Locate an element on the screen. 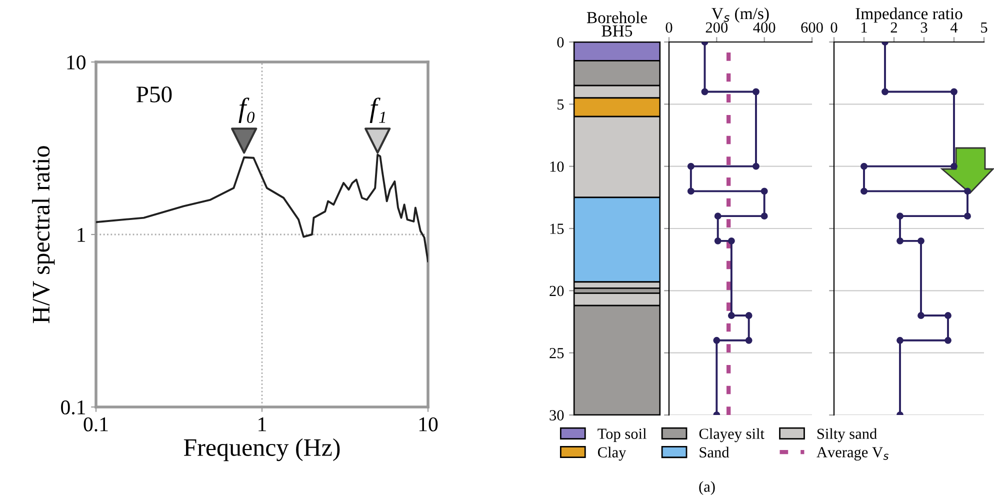  x-tick-label: 200 is located at coordinates (717, 27).